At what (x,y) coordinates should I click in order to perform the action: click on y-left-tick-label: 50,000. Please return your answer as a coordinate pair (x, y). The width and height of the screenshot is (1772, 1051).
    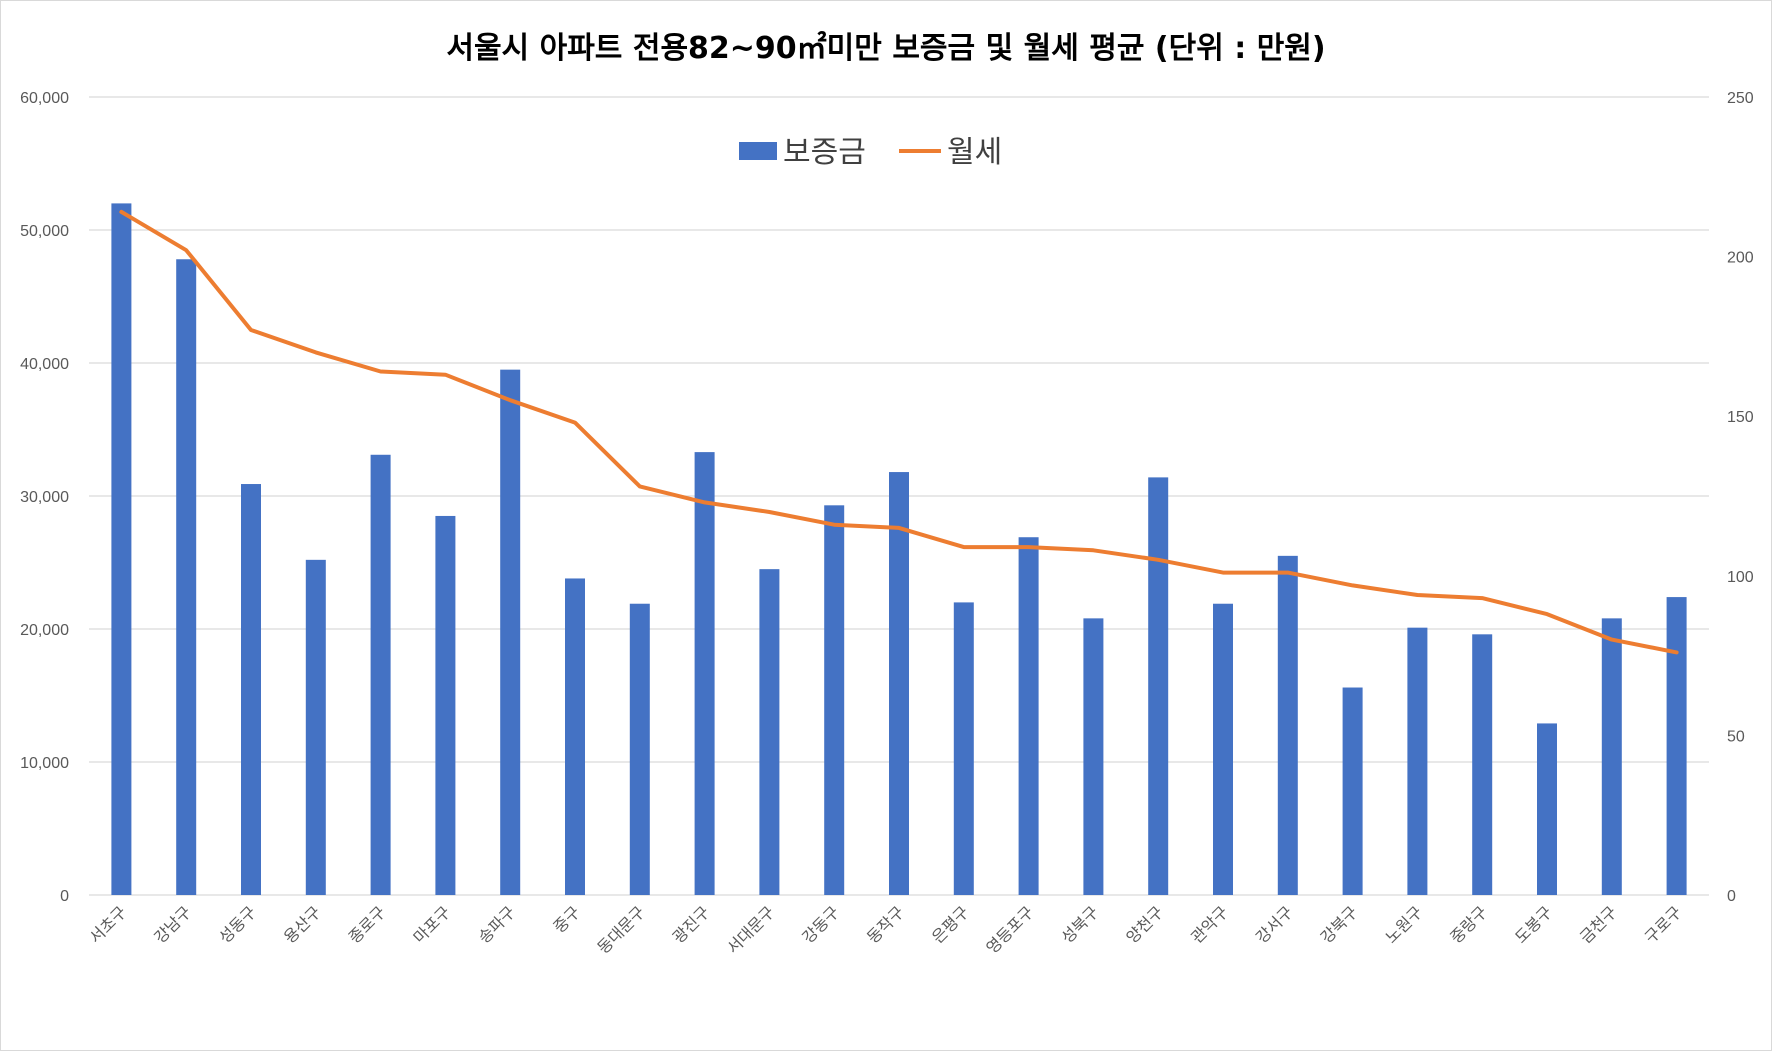
    Looking at the image, I should click on (44, 231).